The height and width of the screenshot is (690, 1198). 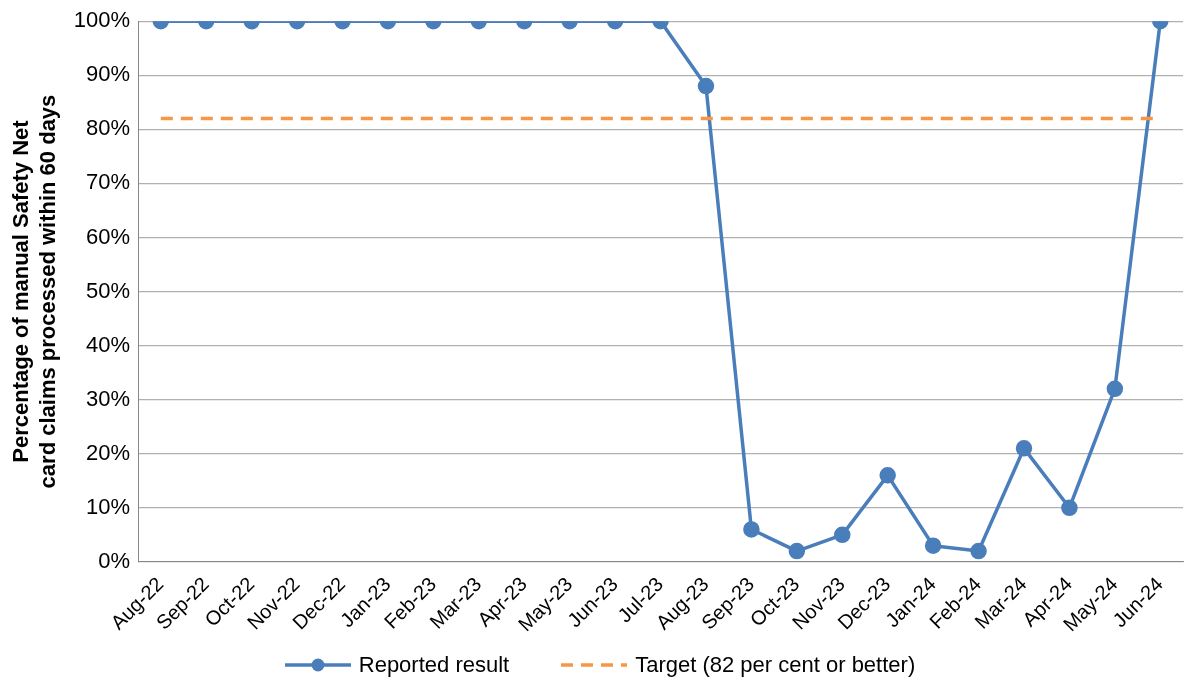 I want to click on y-tick-label: 100%, so click(x=102, y=20).